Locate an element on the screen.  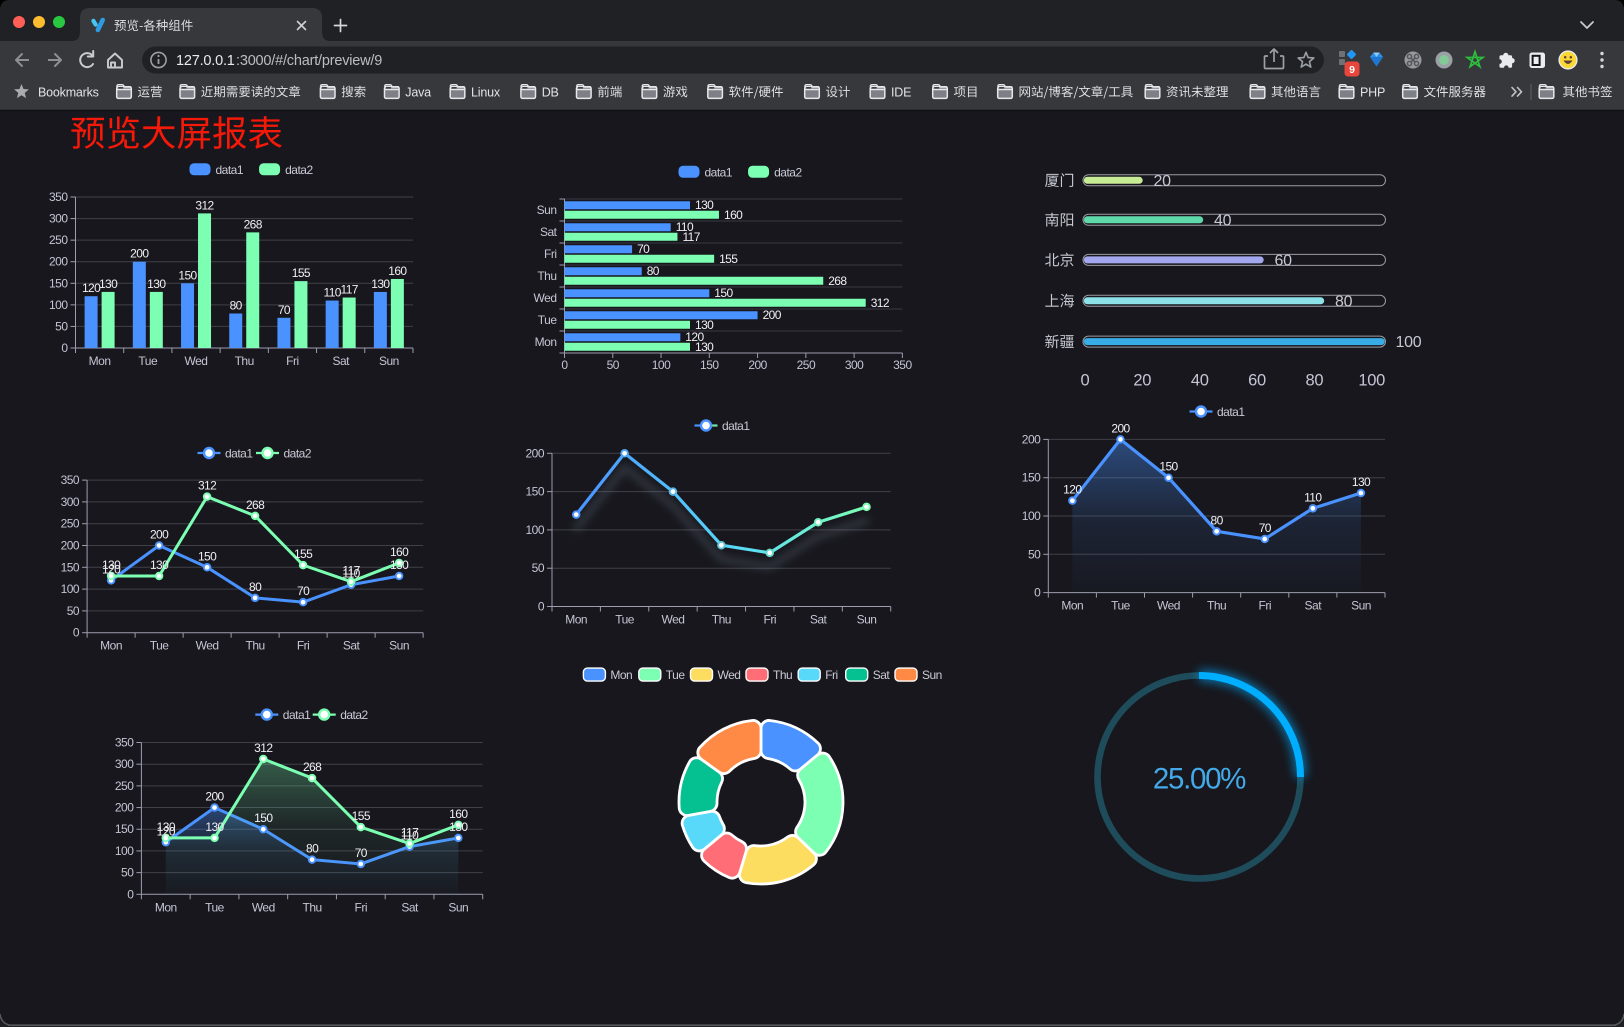
svg-text: DB is located at coordinates (550, 92).